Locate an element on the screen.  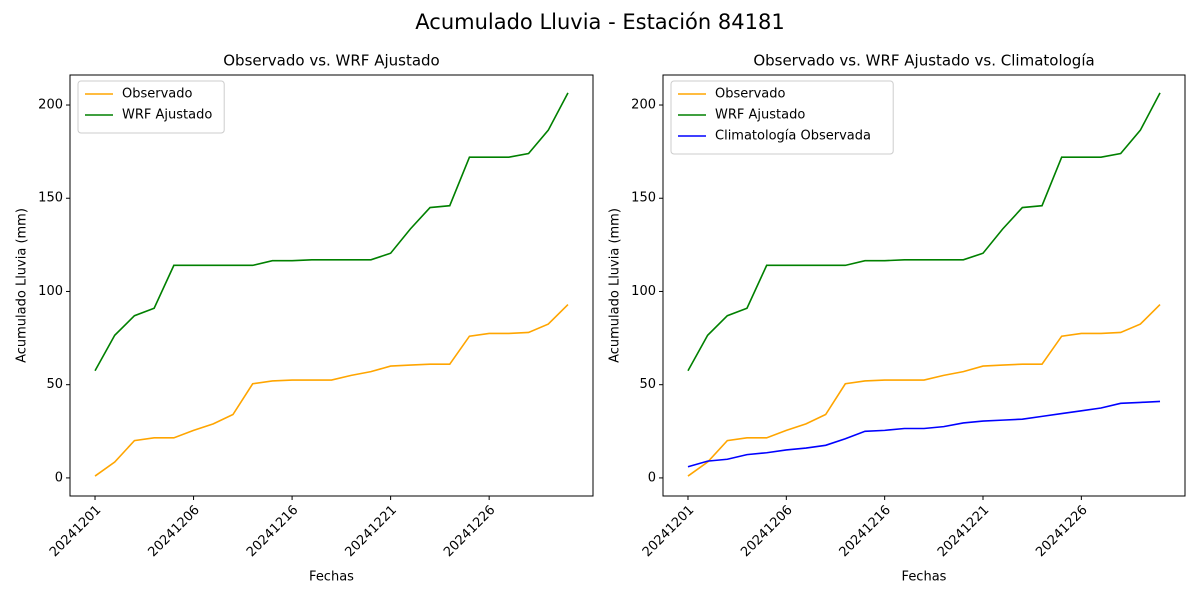
figure-title: Acumulado Lluvia - Estación 84181 is located at coordinates (599, 22).